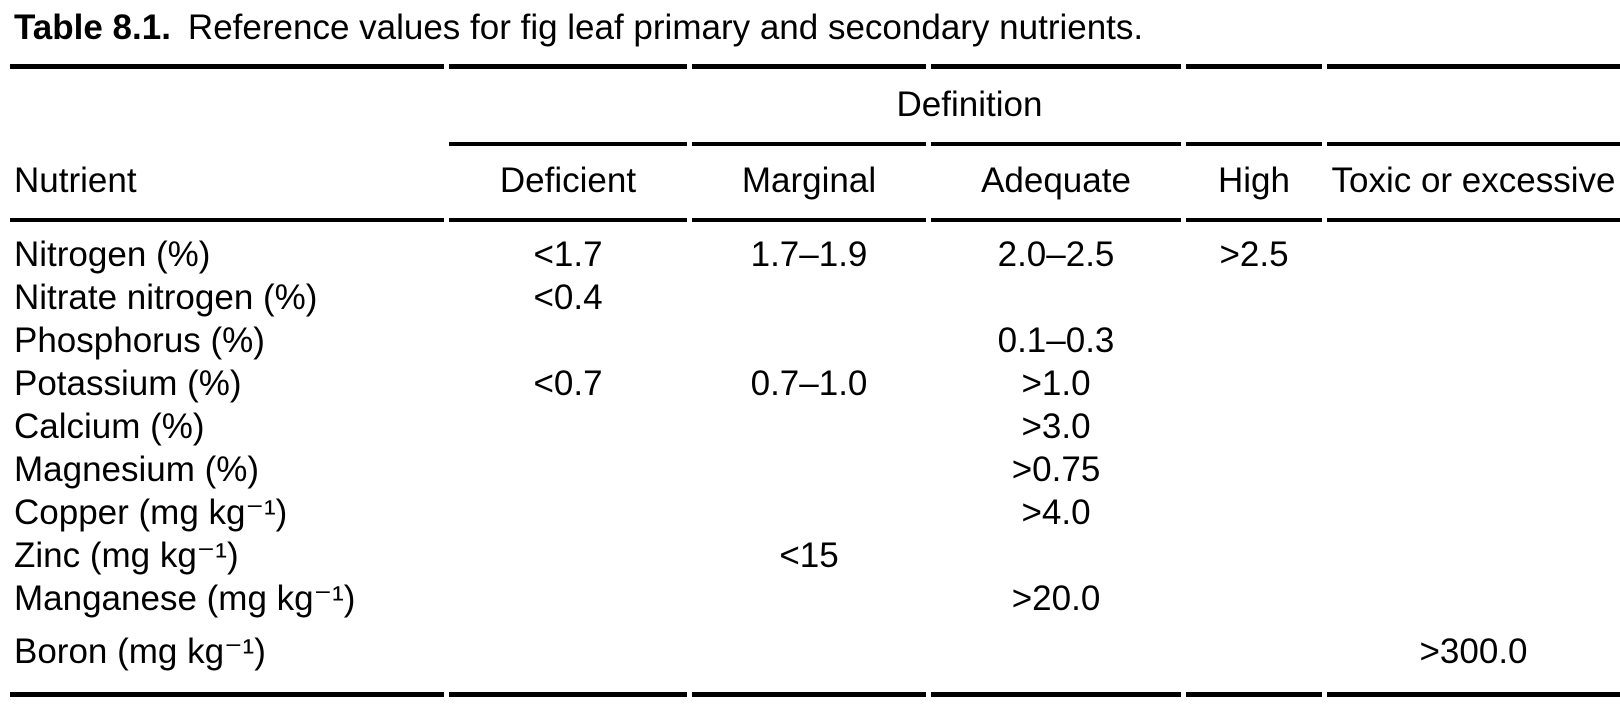 The image size is (1620, 709). What do you see at coordinates (809, 383) in the screenshot?
I see `table-cell: 0.7–1.0` at bounding box center [809, 383].